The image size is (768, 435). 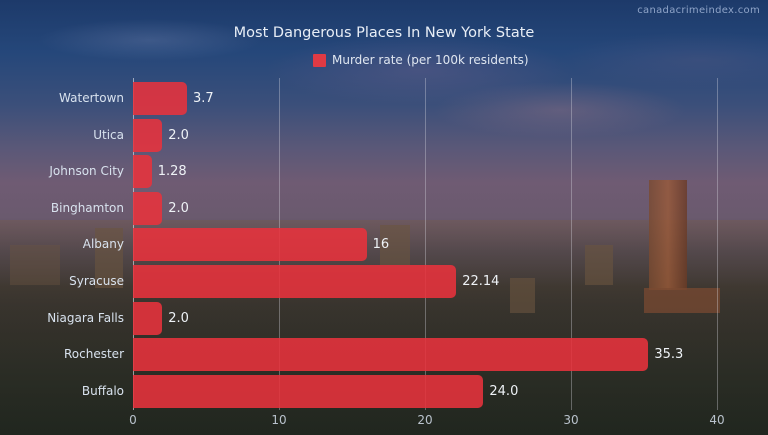 I want to click on bar-value-label: 3.7, so click(x=203, y=98).